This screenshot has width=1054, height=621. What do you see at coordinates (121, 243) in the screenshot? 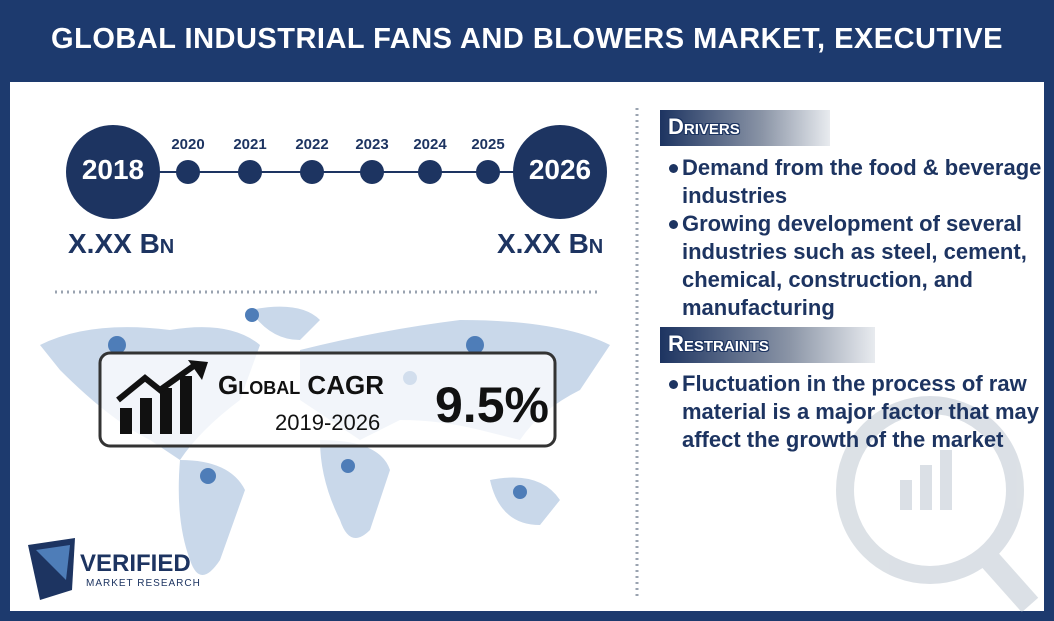
I see `start-value: X.XX Bn` at bounding box center [121, 243].